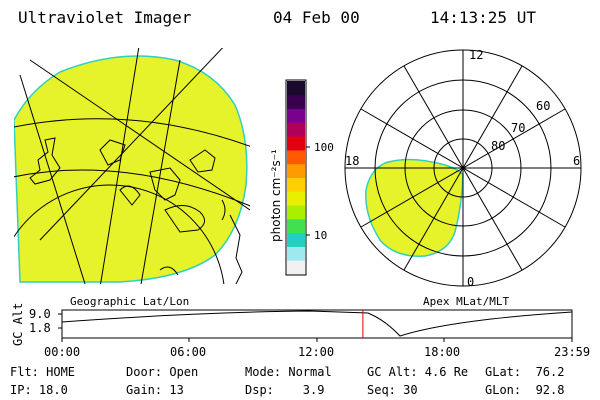 The width and height of the screenshot is (600, 400). What do you see at coordinates (276, 195) in the screenshot?
I see `colorbar-unit-label: photon cm⁻²s⁻¹` at bounding box center [276, 195].